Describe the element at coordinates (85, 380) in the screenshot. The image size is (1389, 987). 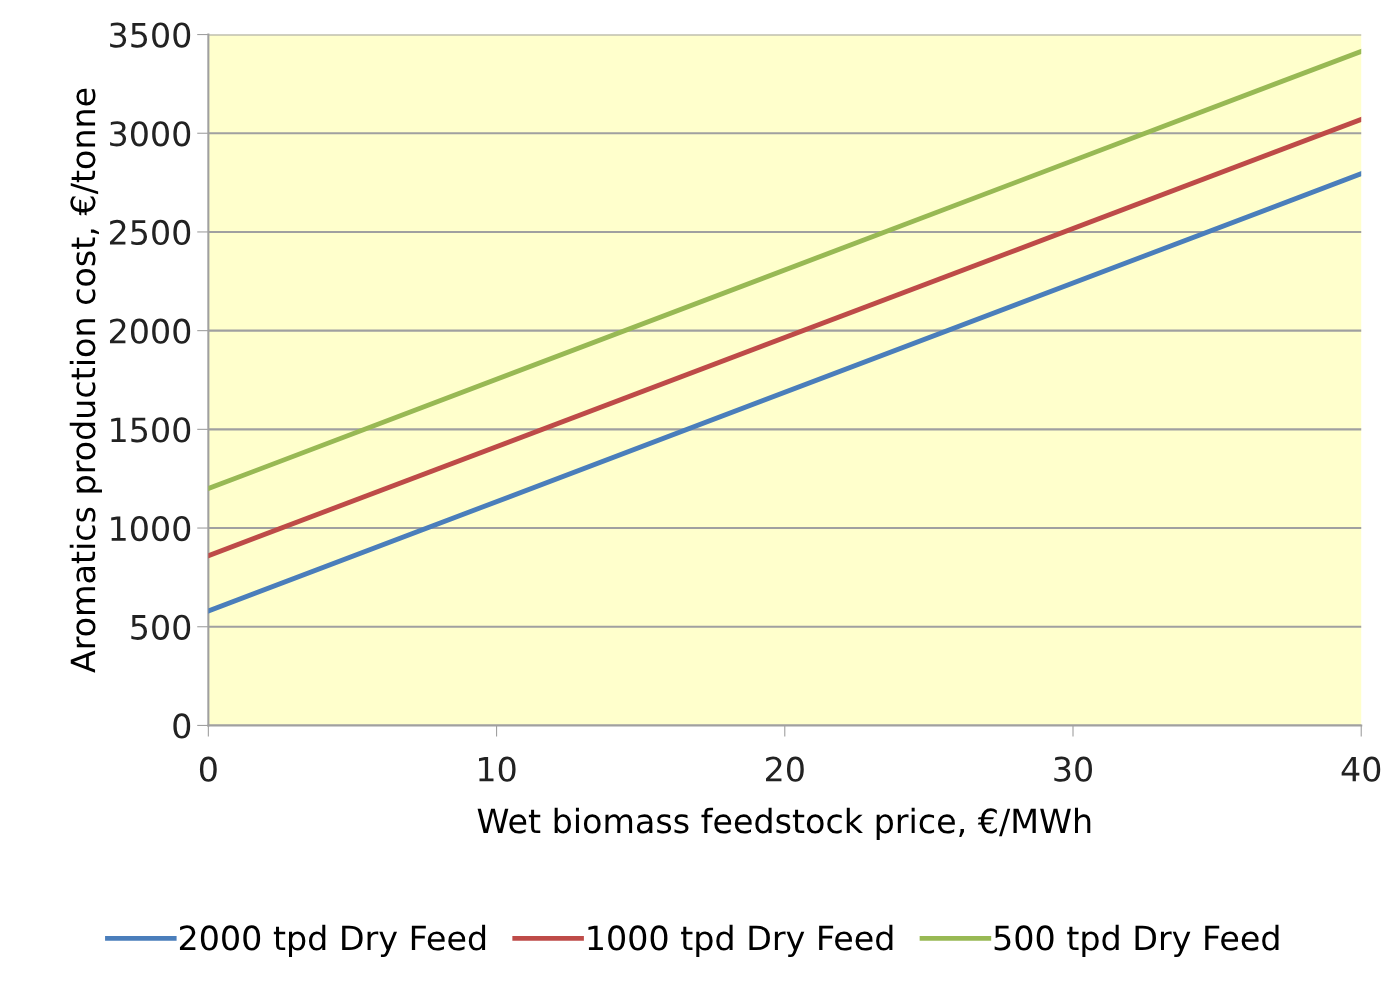
I see `y-axis-title: Aromatics production cost, €/tonne` at that location.